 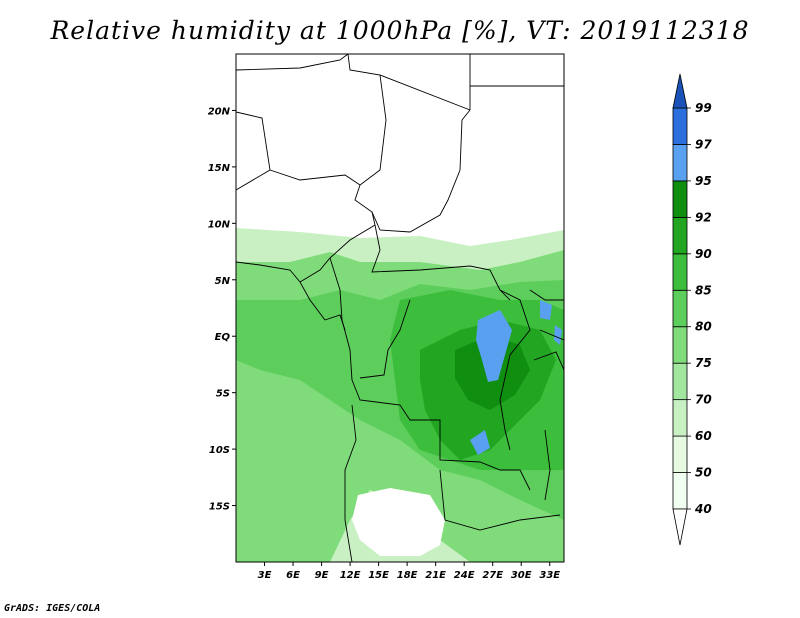 I want to click on lon-tick-label-0: 3E, so click(x=265, y=575).